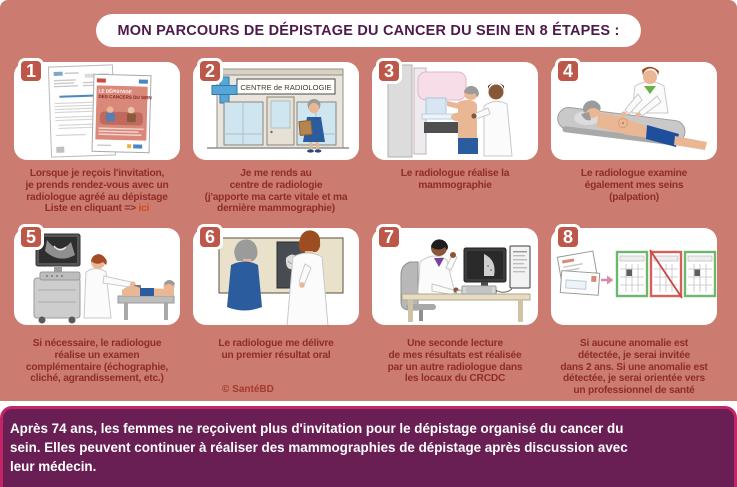 The width and height of the screenshot is (737, 487). I want to click on step-3-caption: Le radiologue réalise la mammographie, so click(455, 179).